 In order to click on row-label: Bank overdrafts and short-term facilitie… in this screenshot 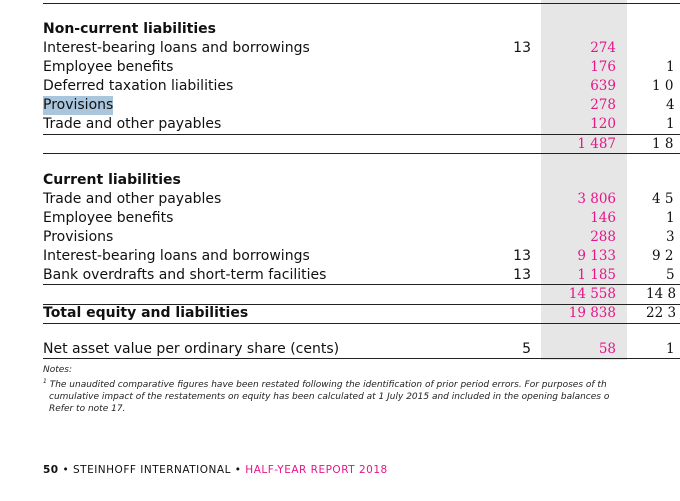, I will do `click(185, 275)`.